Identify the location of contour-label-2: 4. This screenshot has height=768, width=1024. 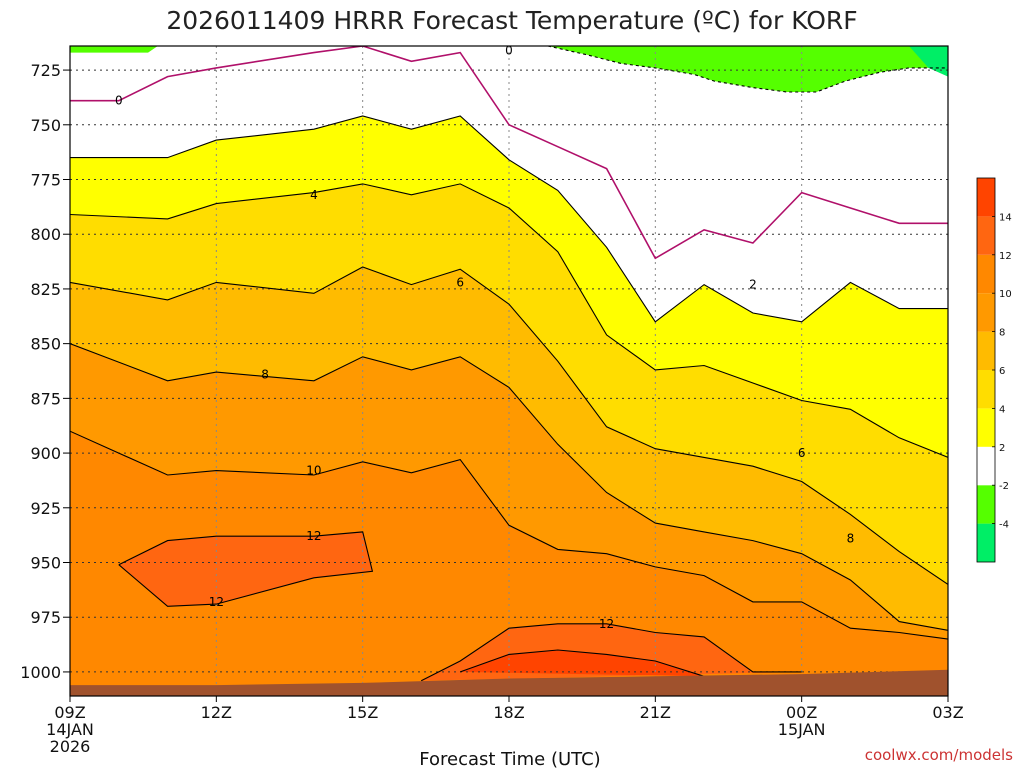
(314, 195).